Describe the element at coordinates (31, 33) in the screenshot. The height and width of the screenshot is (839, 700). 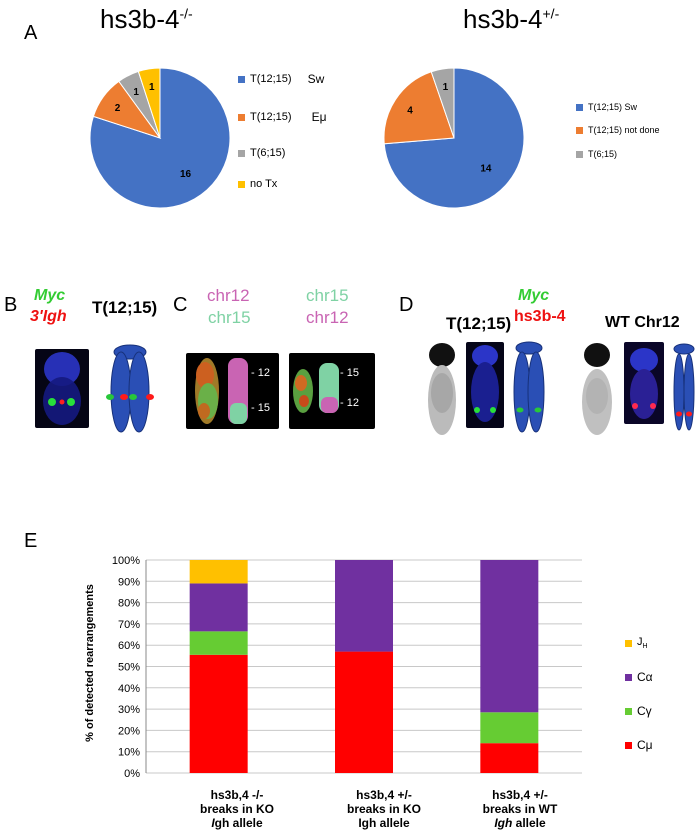
I see `panel-a-letter: A` at that location.